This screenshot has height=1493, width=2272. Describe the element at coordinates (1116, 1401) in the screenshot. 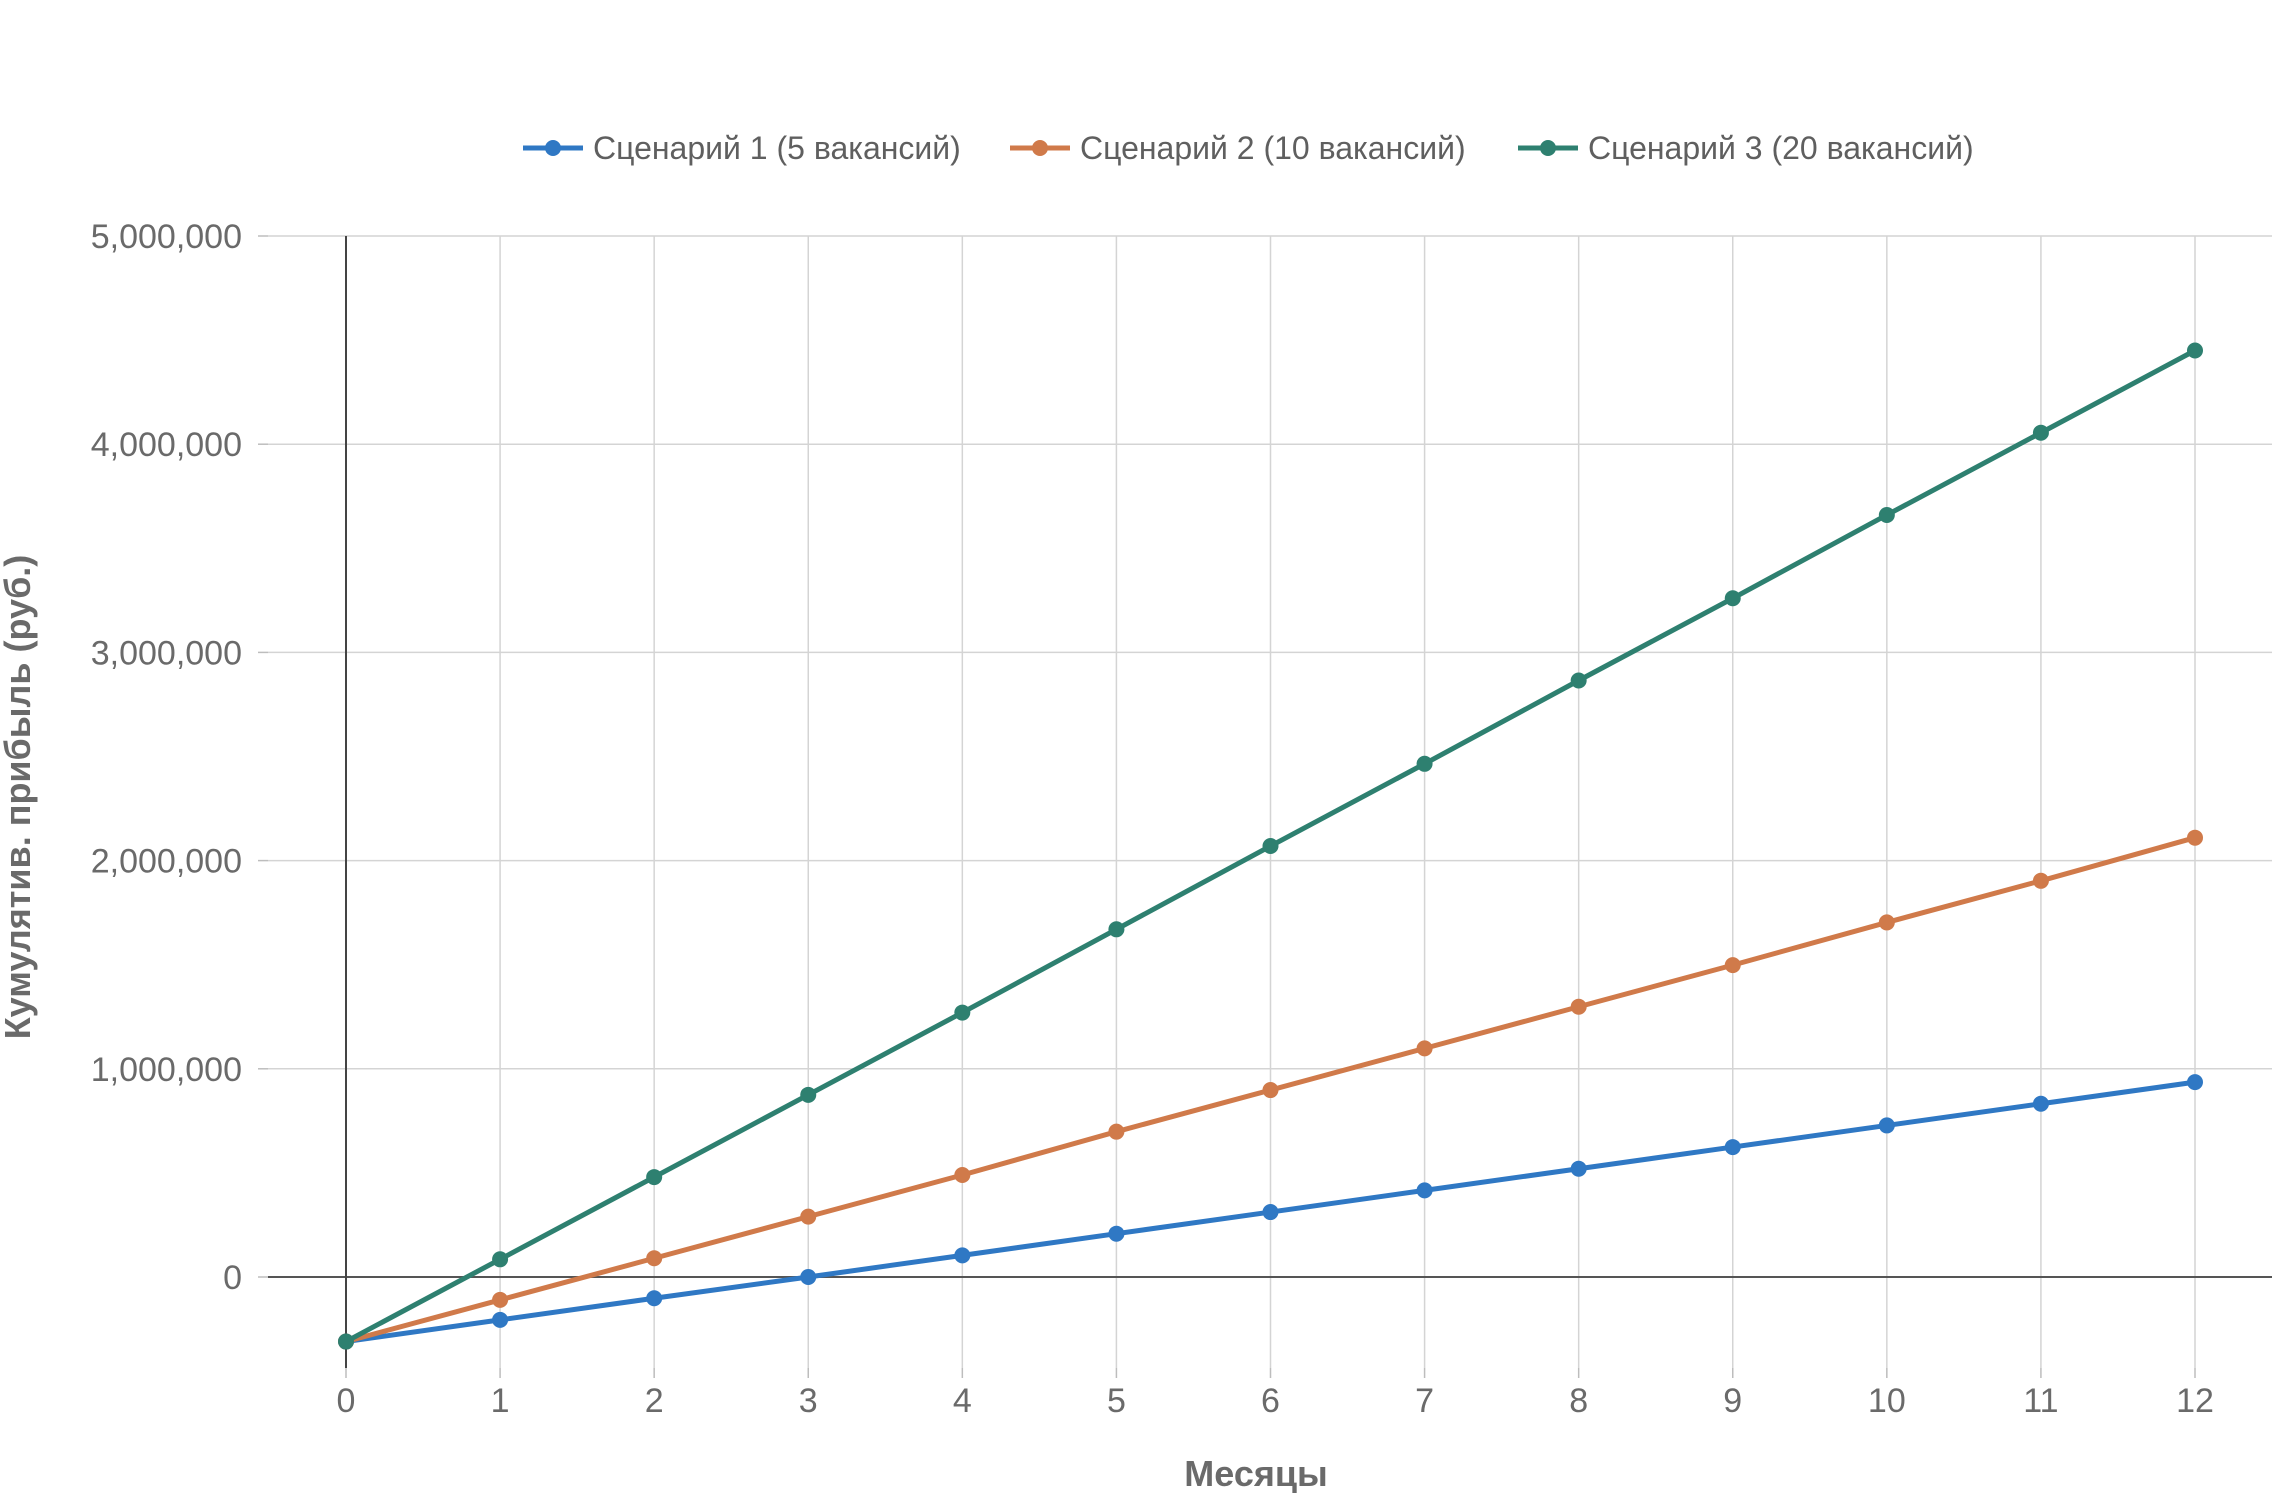

I see `x-tick-label: 5` at that location.